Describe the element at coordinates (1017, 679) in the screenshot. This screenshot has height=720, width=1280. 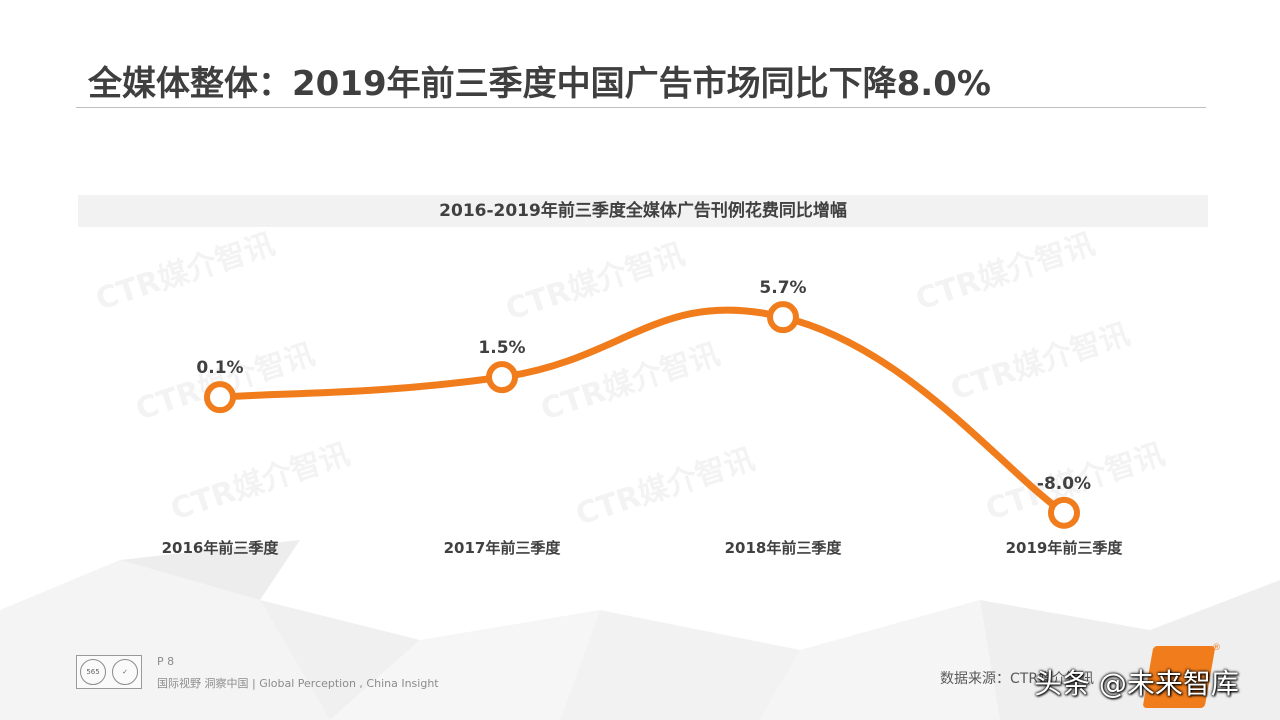
I see `data-source: 数据来源：CTR媒介智讯` at that location.